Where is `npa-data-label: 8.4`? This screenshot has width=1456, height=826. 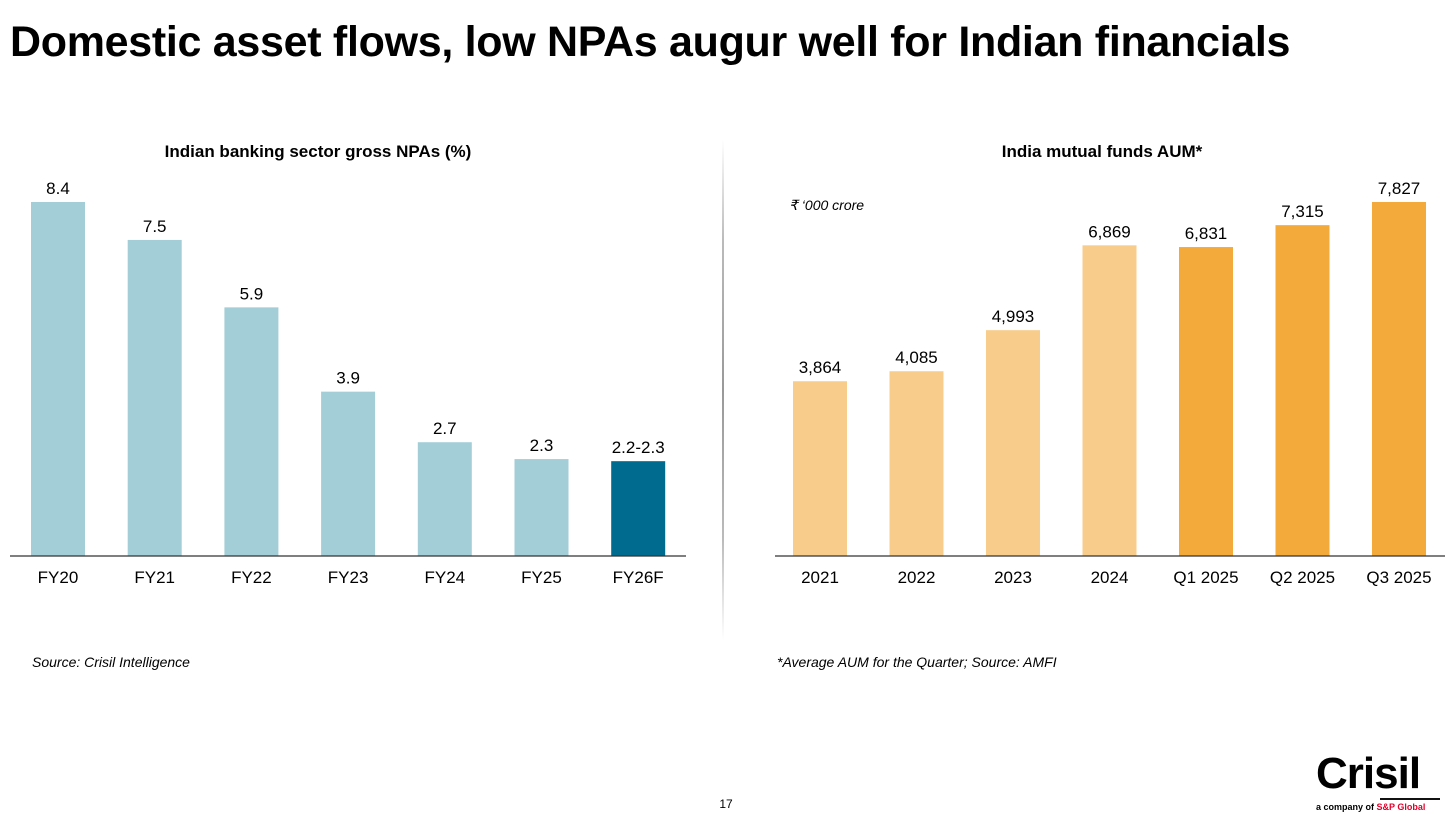 npa-data-label: 8.4 is located at coordinates (58, 188).